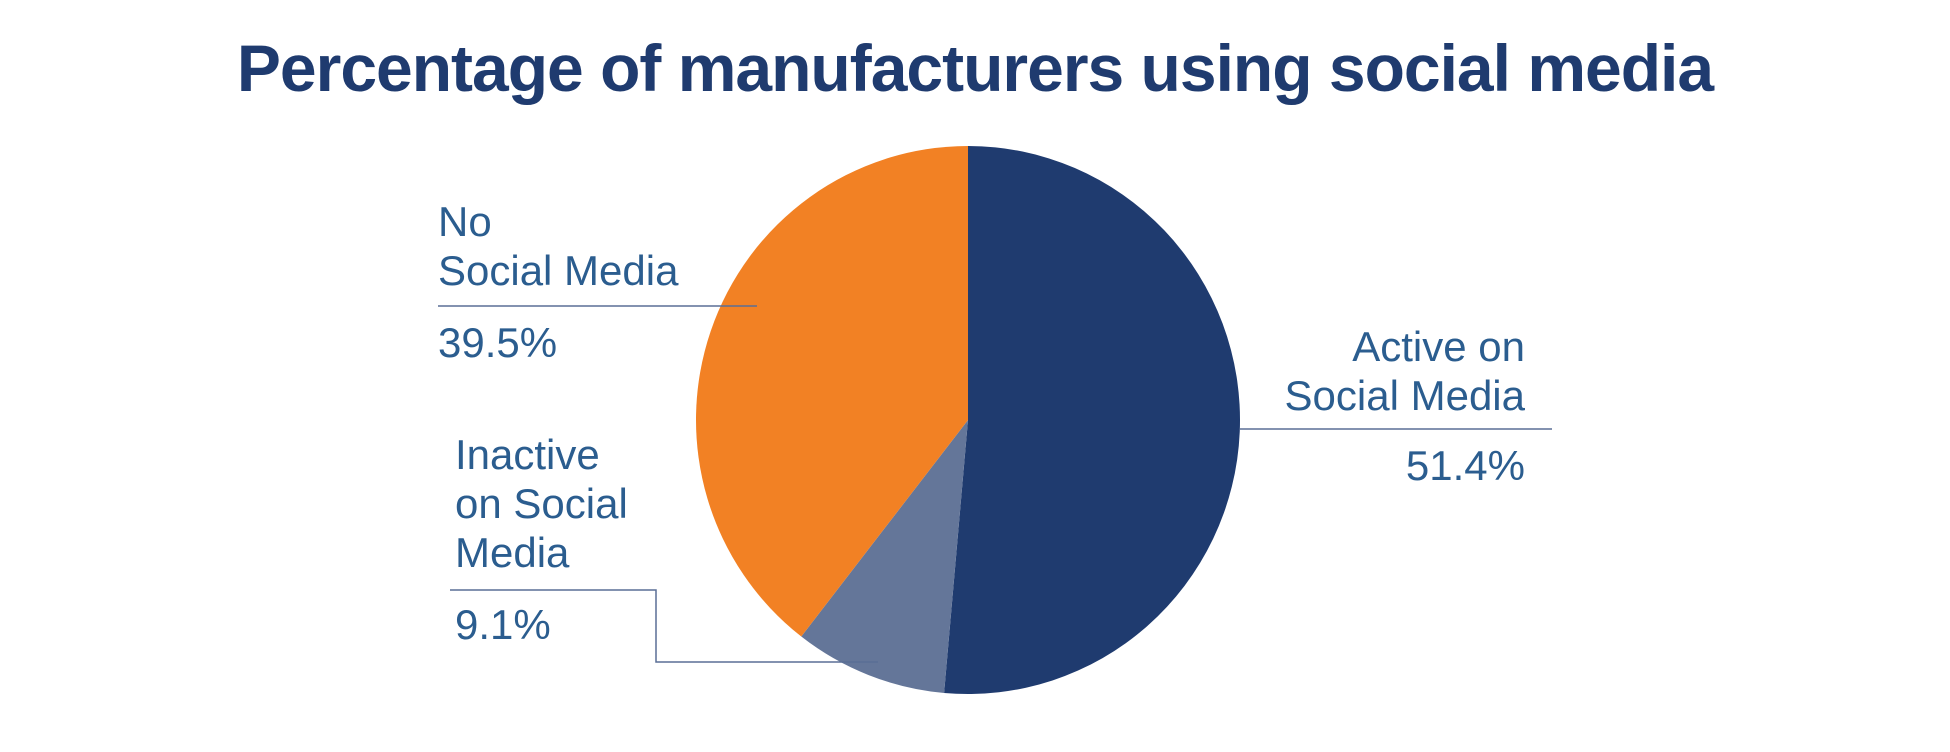  What do you see at coordinates (503, 624) in the screenshot?
I see `slice-value-inactive: 9.1%` at bounding box center [503, 624].